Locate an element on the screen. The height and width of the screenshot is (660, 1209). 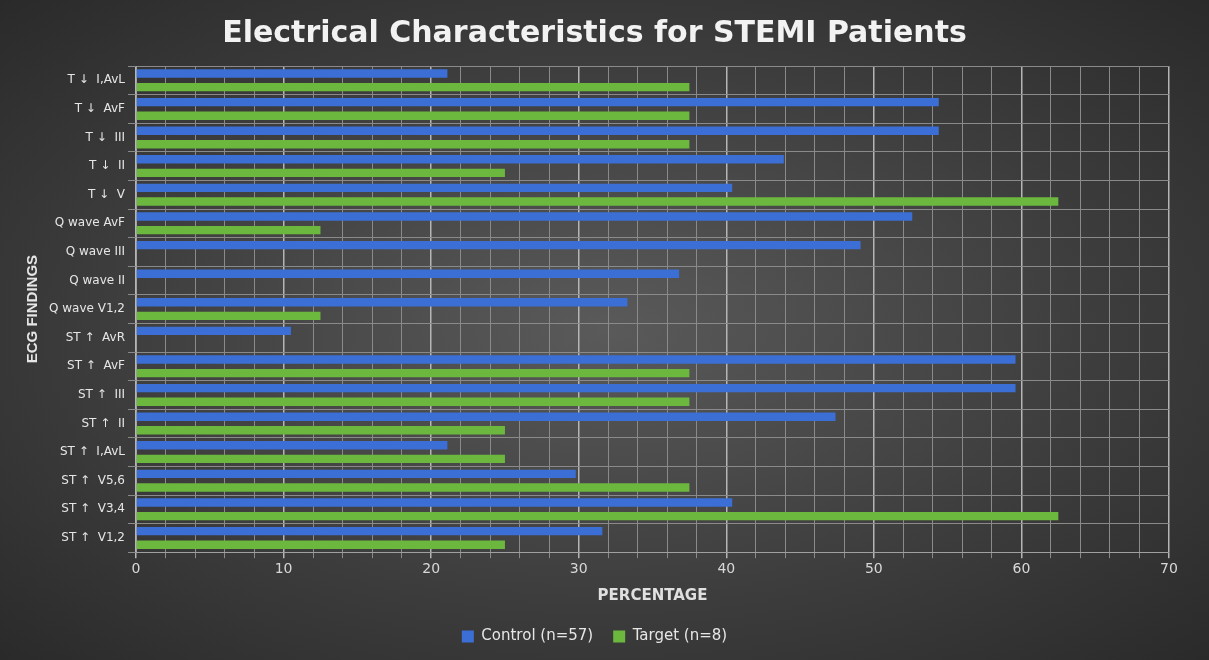
y-tick-label: Q wave II is located at coordinates (97, 279).